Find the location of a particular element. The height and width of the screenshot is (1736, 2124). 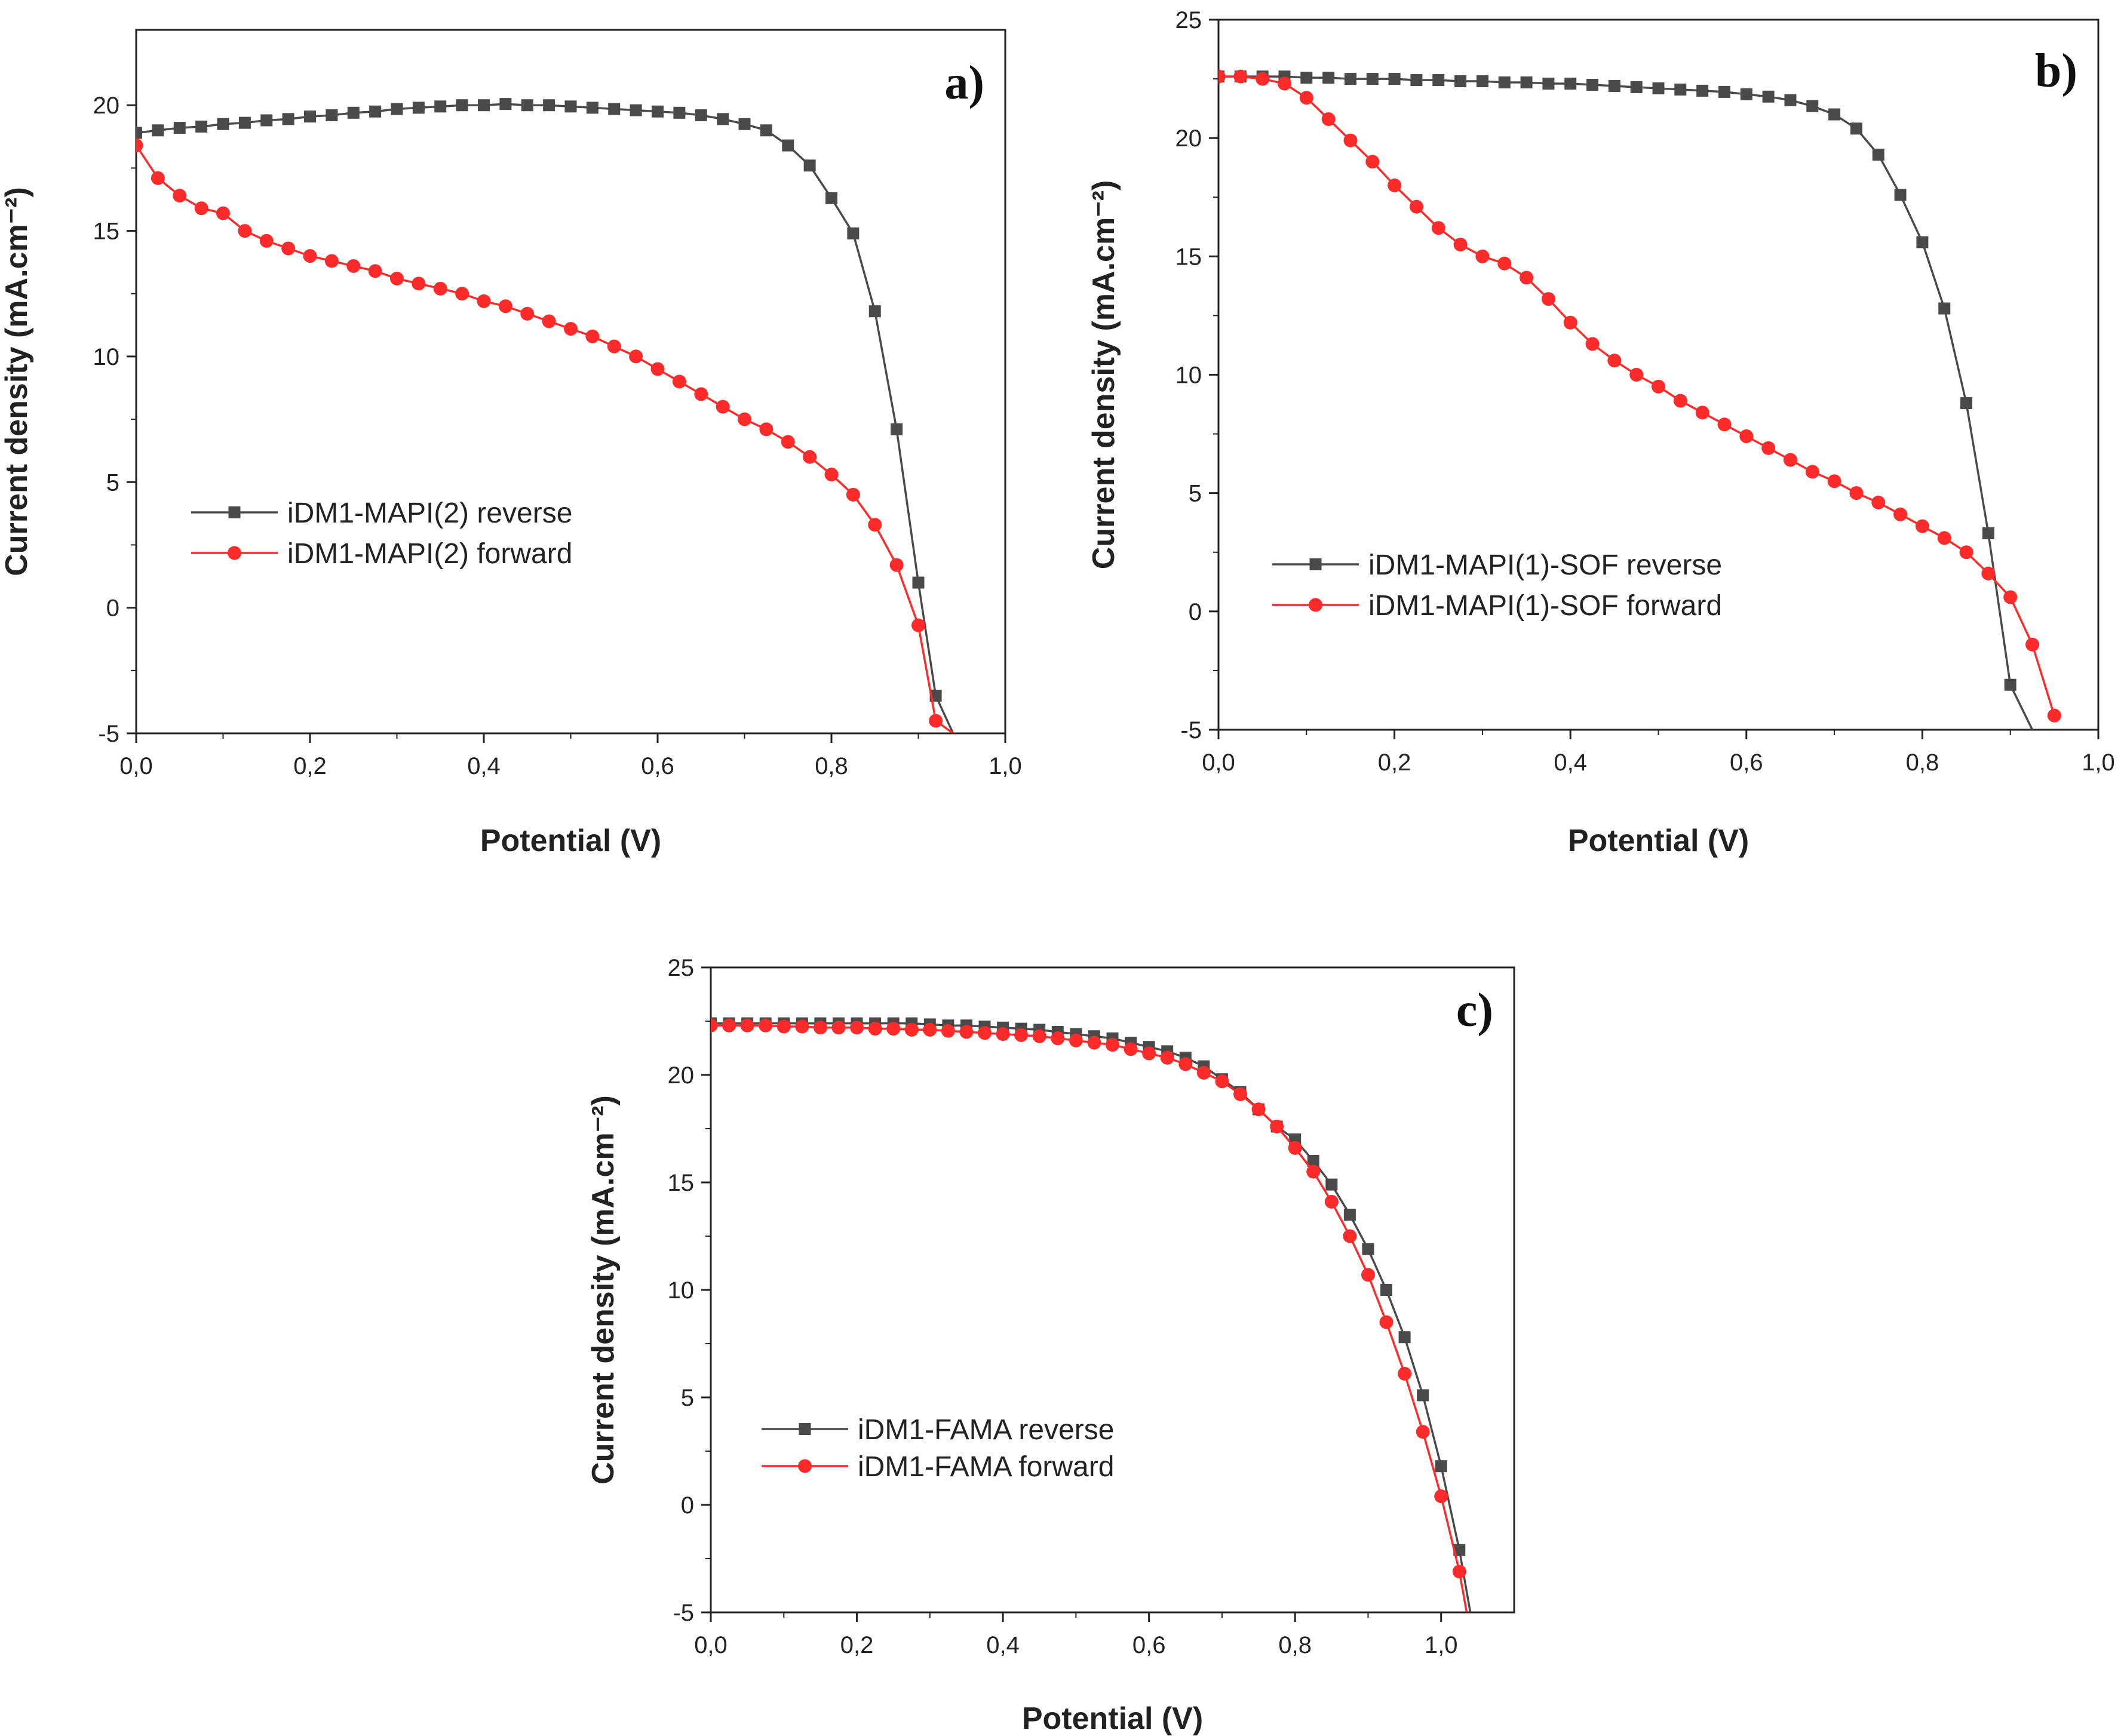

x-axis-label: Potential (V) is located at coordinates (1658, 841).